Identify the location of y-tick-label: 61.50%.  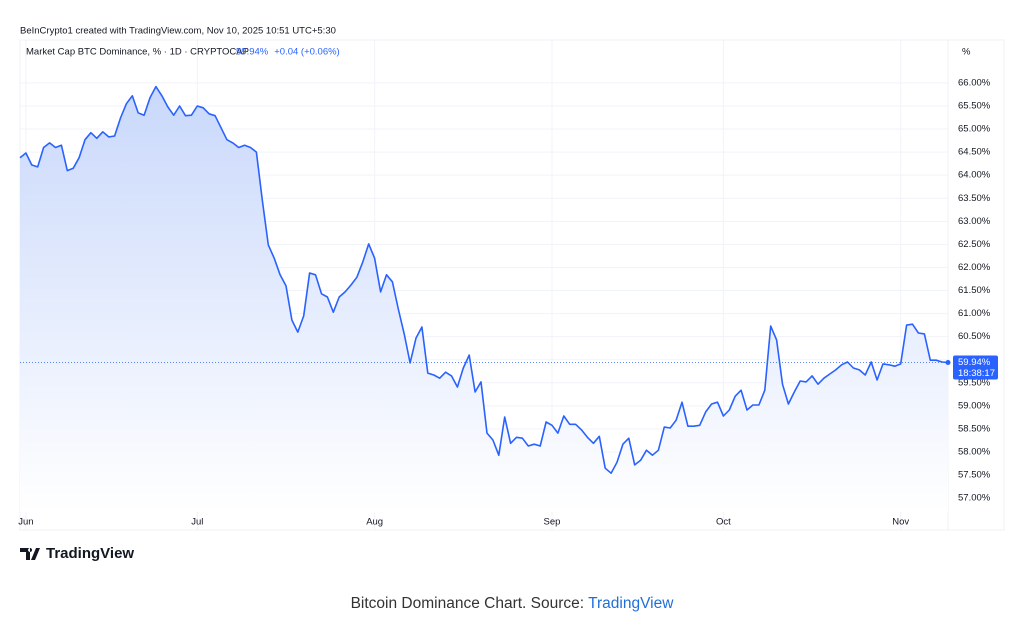
(974, 290).